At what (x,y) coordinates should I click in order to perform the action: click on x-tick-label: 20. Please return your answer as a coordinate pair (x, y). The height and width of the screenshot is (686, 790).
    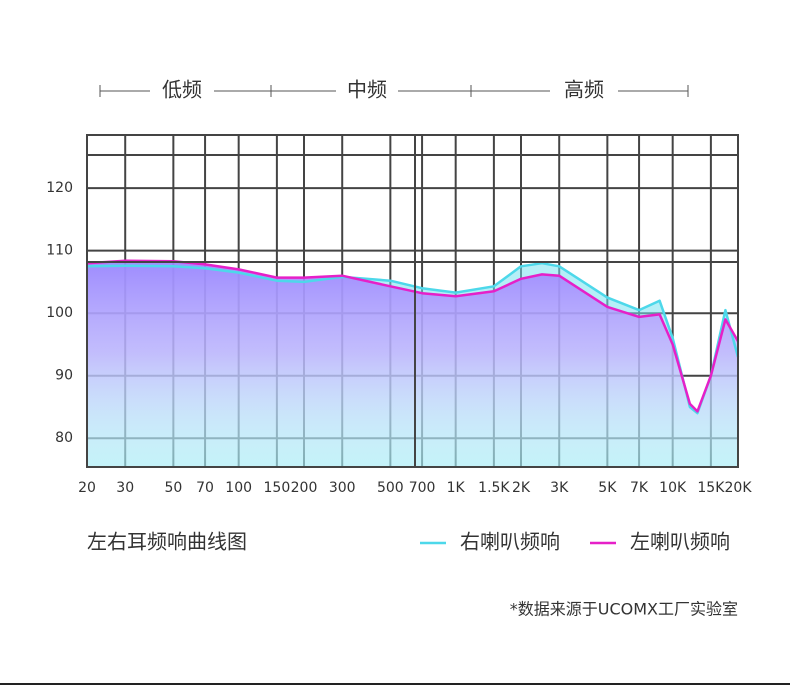
    Looking at the image, I should click on (87, 488).